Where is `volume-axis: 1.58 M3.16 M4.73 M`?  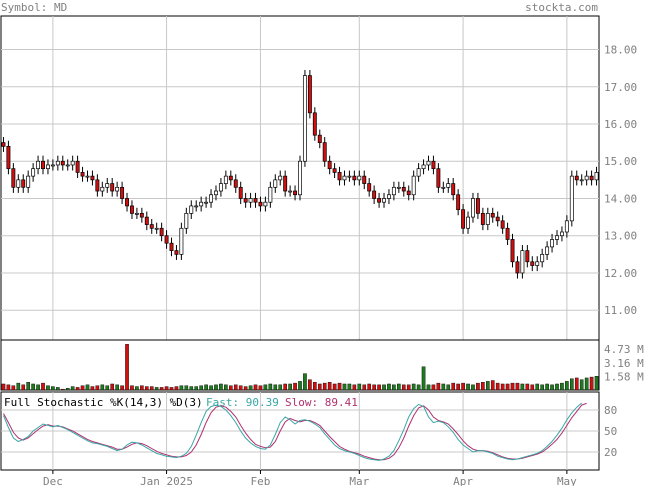
volume-axis: 1.58 M3.16 M4.73 M is located at coordinates (624, 363).